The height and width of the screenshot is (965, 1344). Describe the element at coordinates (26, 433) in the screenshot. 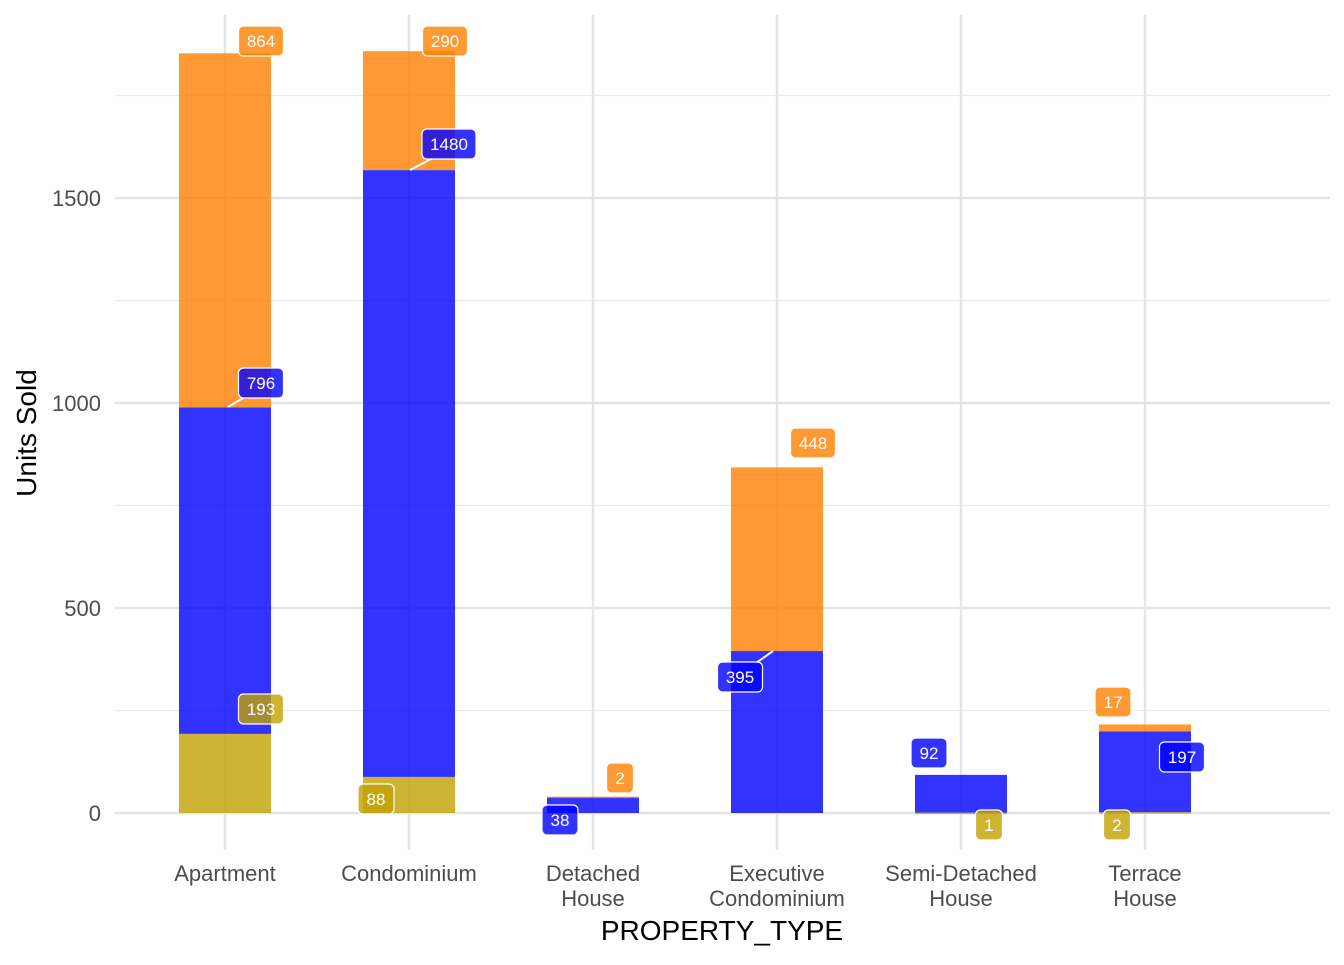

I see `y-axis-title: Units Sold` at that location.